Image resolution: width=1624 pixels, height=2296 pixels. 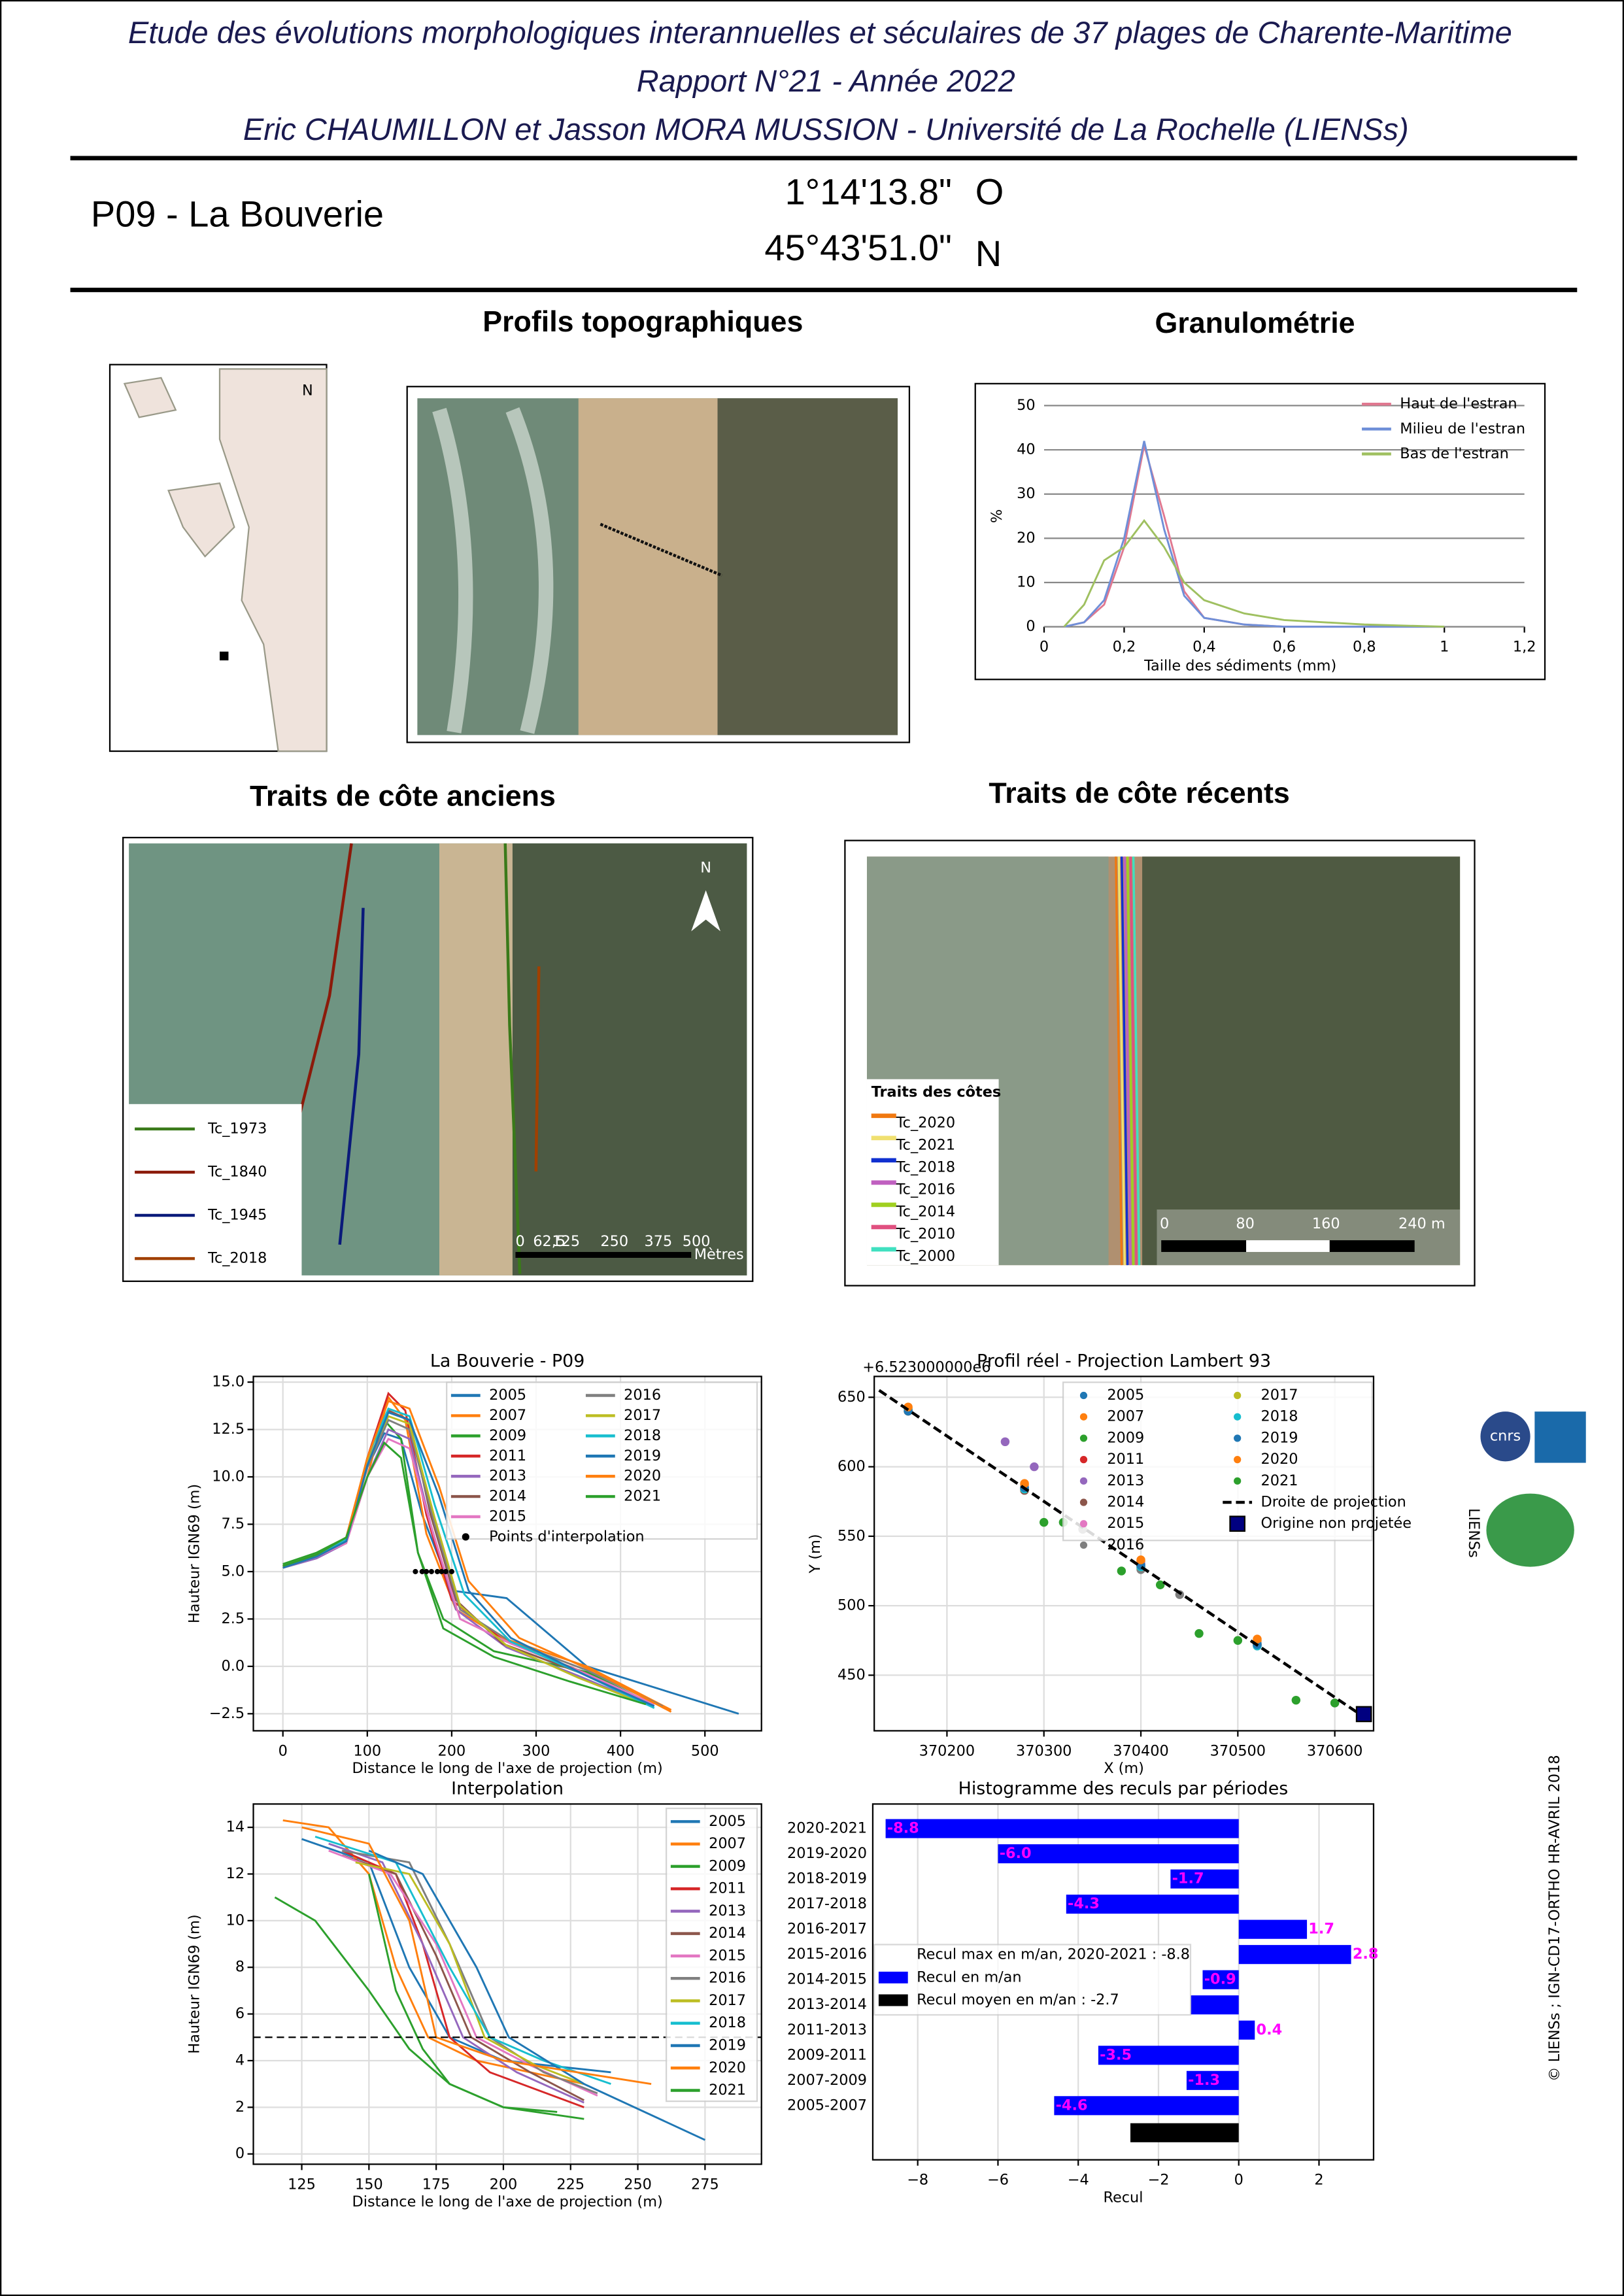 What do you see at coordinates (697, 1241) in the screenshot?
I see `scale-label: 500` at bounding box center [697, 1241].